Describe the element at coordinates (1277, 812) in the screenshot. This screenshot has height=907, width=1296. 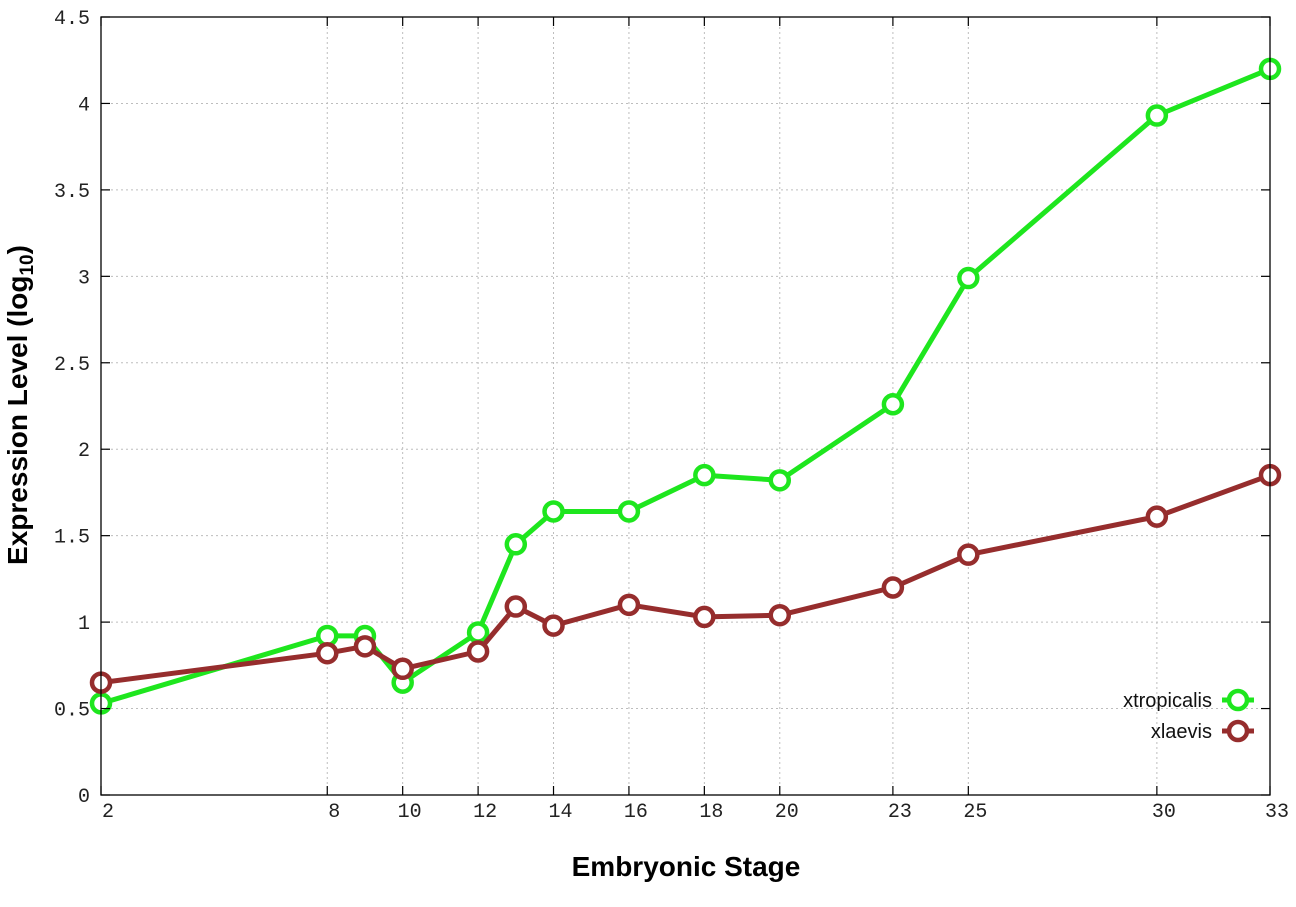
I see `x-tick-label: 33` at that location.